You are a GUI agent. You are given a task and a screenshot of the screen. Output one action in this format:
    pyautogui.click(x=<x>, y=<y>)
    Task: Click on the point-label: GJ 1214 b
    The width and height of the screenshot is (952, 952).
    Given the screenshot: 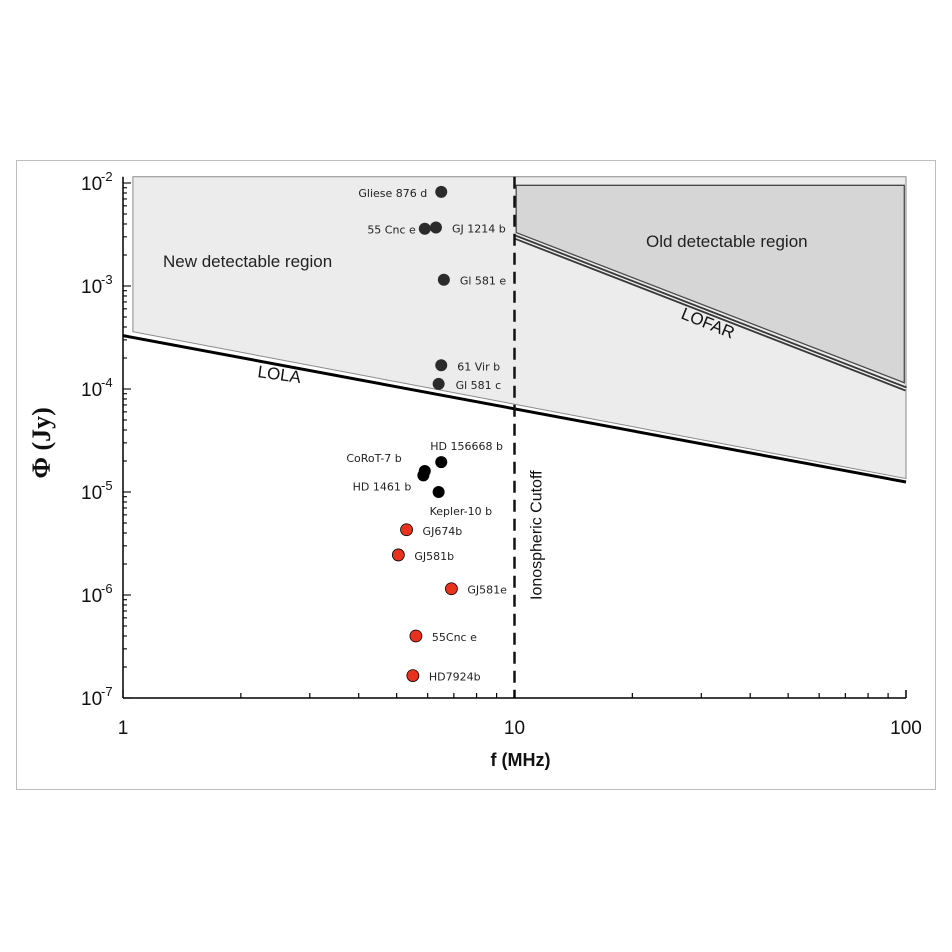 What is the action you would take?
    pyautogui.click(x=479, y=228)
    